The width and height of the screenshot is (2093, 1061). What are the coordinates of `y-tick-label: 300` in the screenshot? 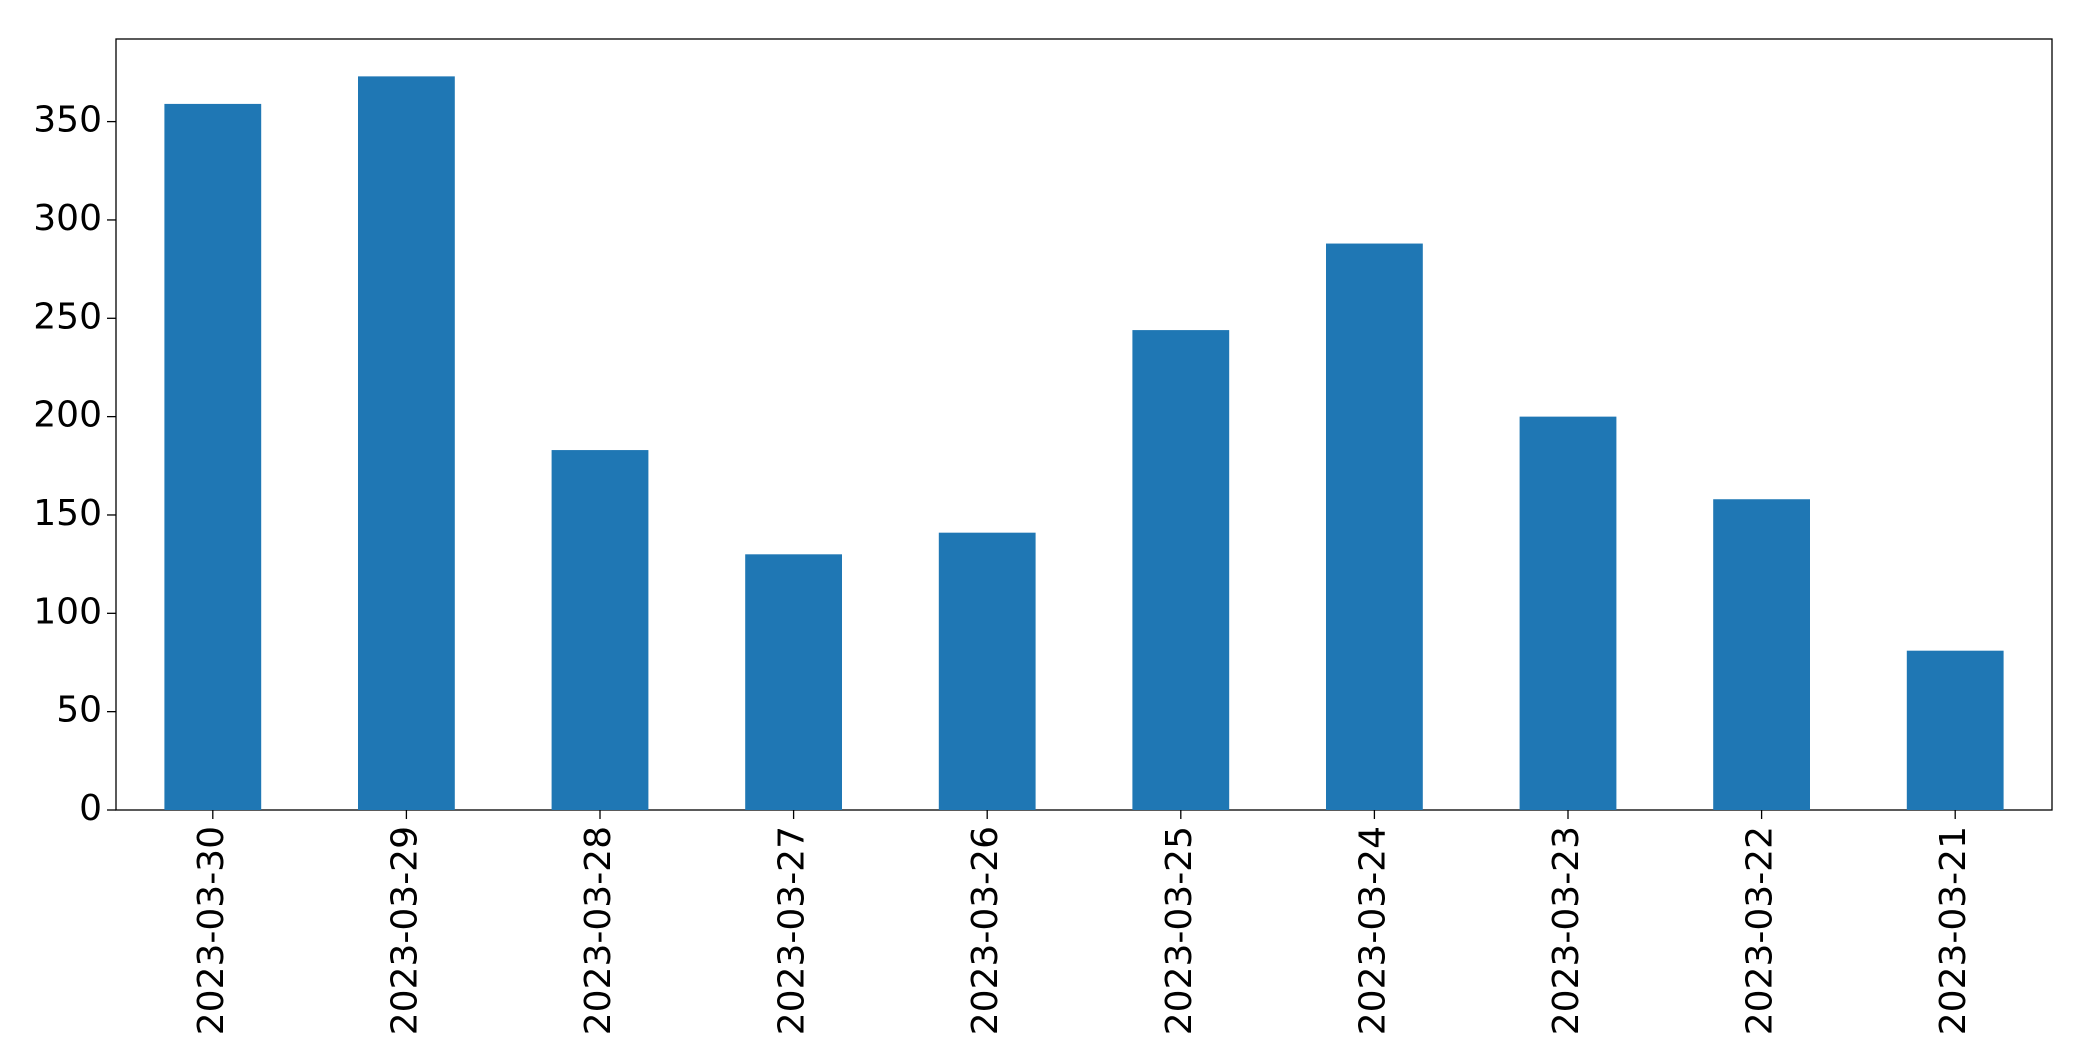 It's located at (67, 218).